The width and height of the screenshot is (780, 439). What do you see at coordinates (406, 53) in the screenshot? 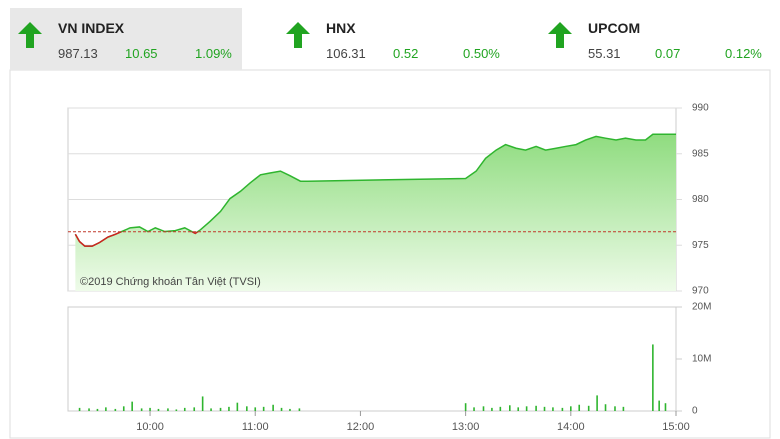
I see `index-change: 0.52` at bounding box center [406, 53].